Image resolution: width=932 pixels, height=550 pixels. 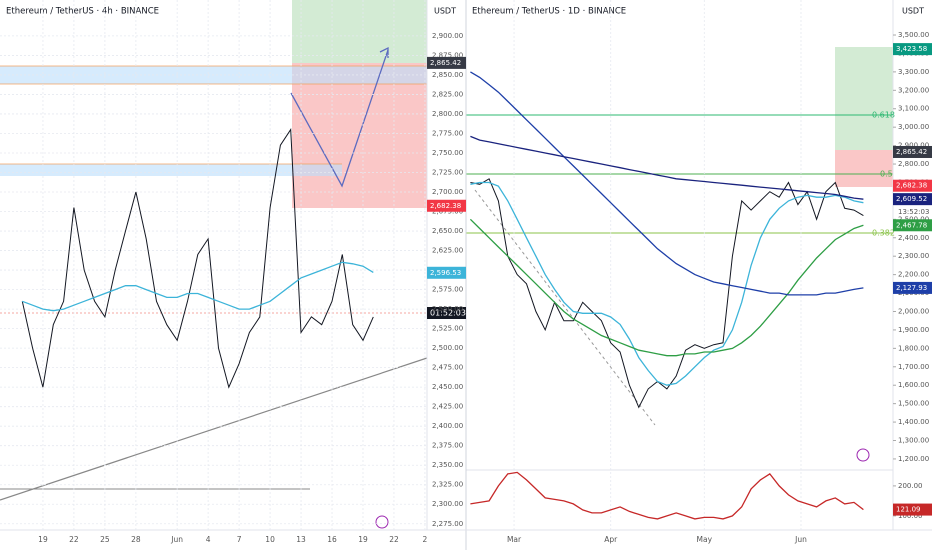 I want to click on y-tick-label: 2,400.00, so click(x=447, y=426).